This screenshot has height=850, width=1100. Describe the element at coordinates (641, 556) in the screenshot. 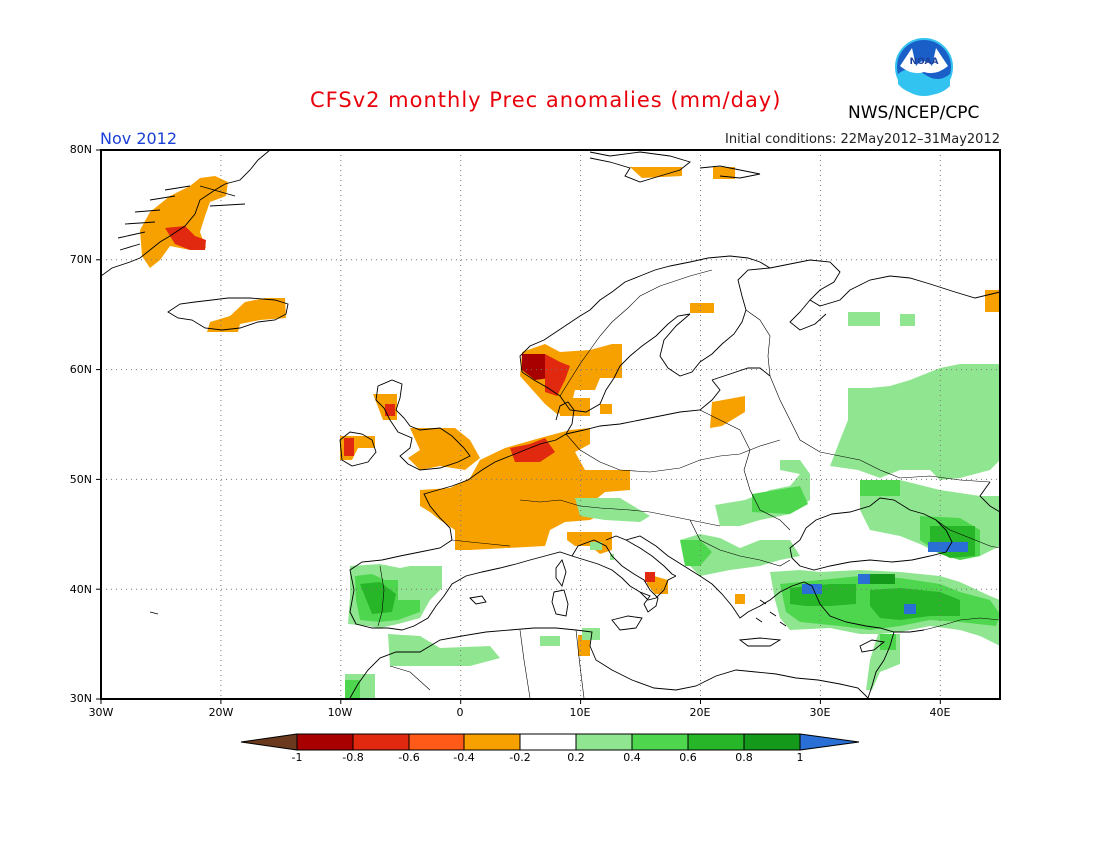

I see `coast-italy-e` at that location.